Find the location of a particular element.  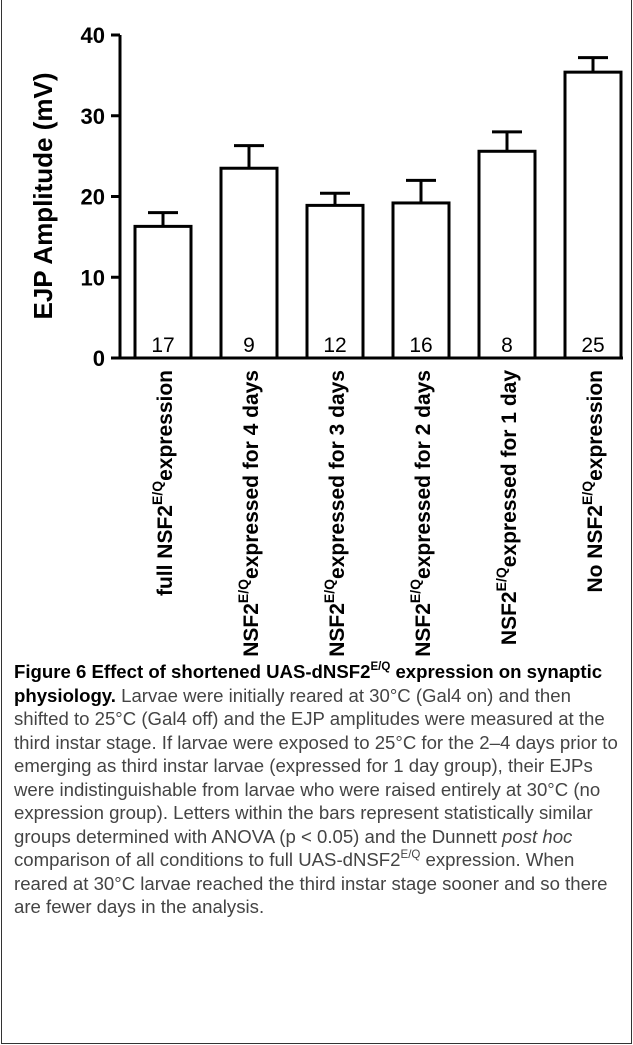

bar-n-label: 16 is located at coordinates (420, 345).